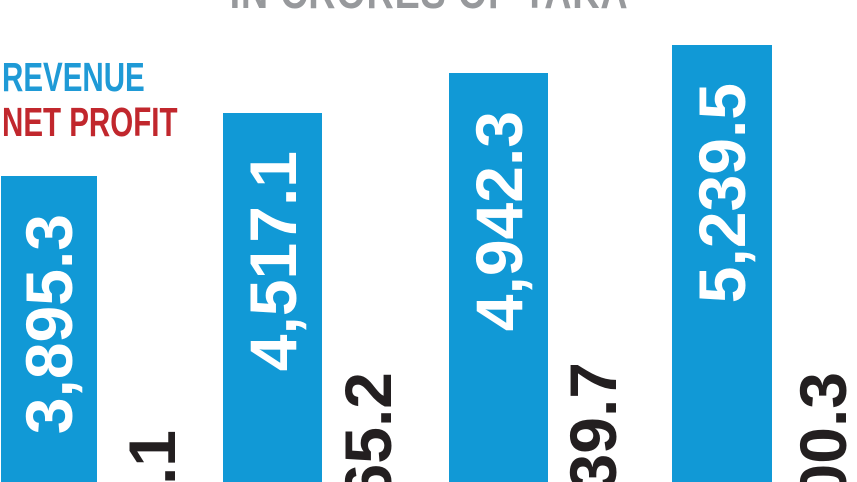 The height and width of the screenshot is (482, 857). I want to click on net-profit-value-label-1: 1.1, so click(152, 456).